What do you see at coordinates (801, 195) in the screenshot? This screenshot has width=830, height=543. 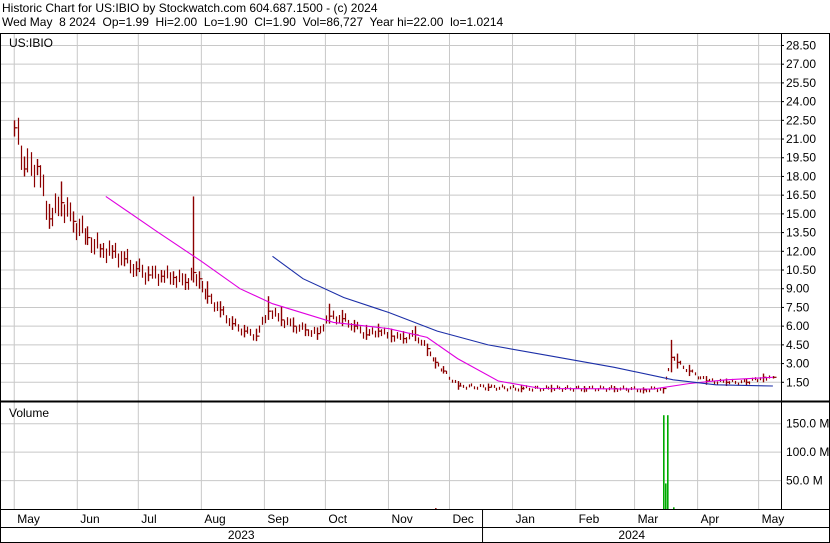 I see `price-tick-label: 16.50` at bounding box center [801, 195].